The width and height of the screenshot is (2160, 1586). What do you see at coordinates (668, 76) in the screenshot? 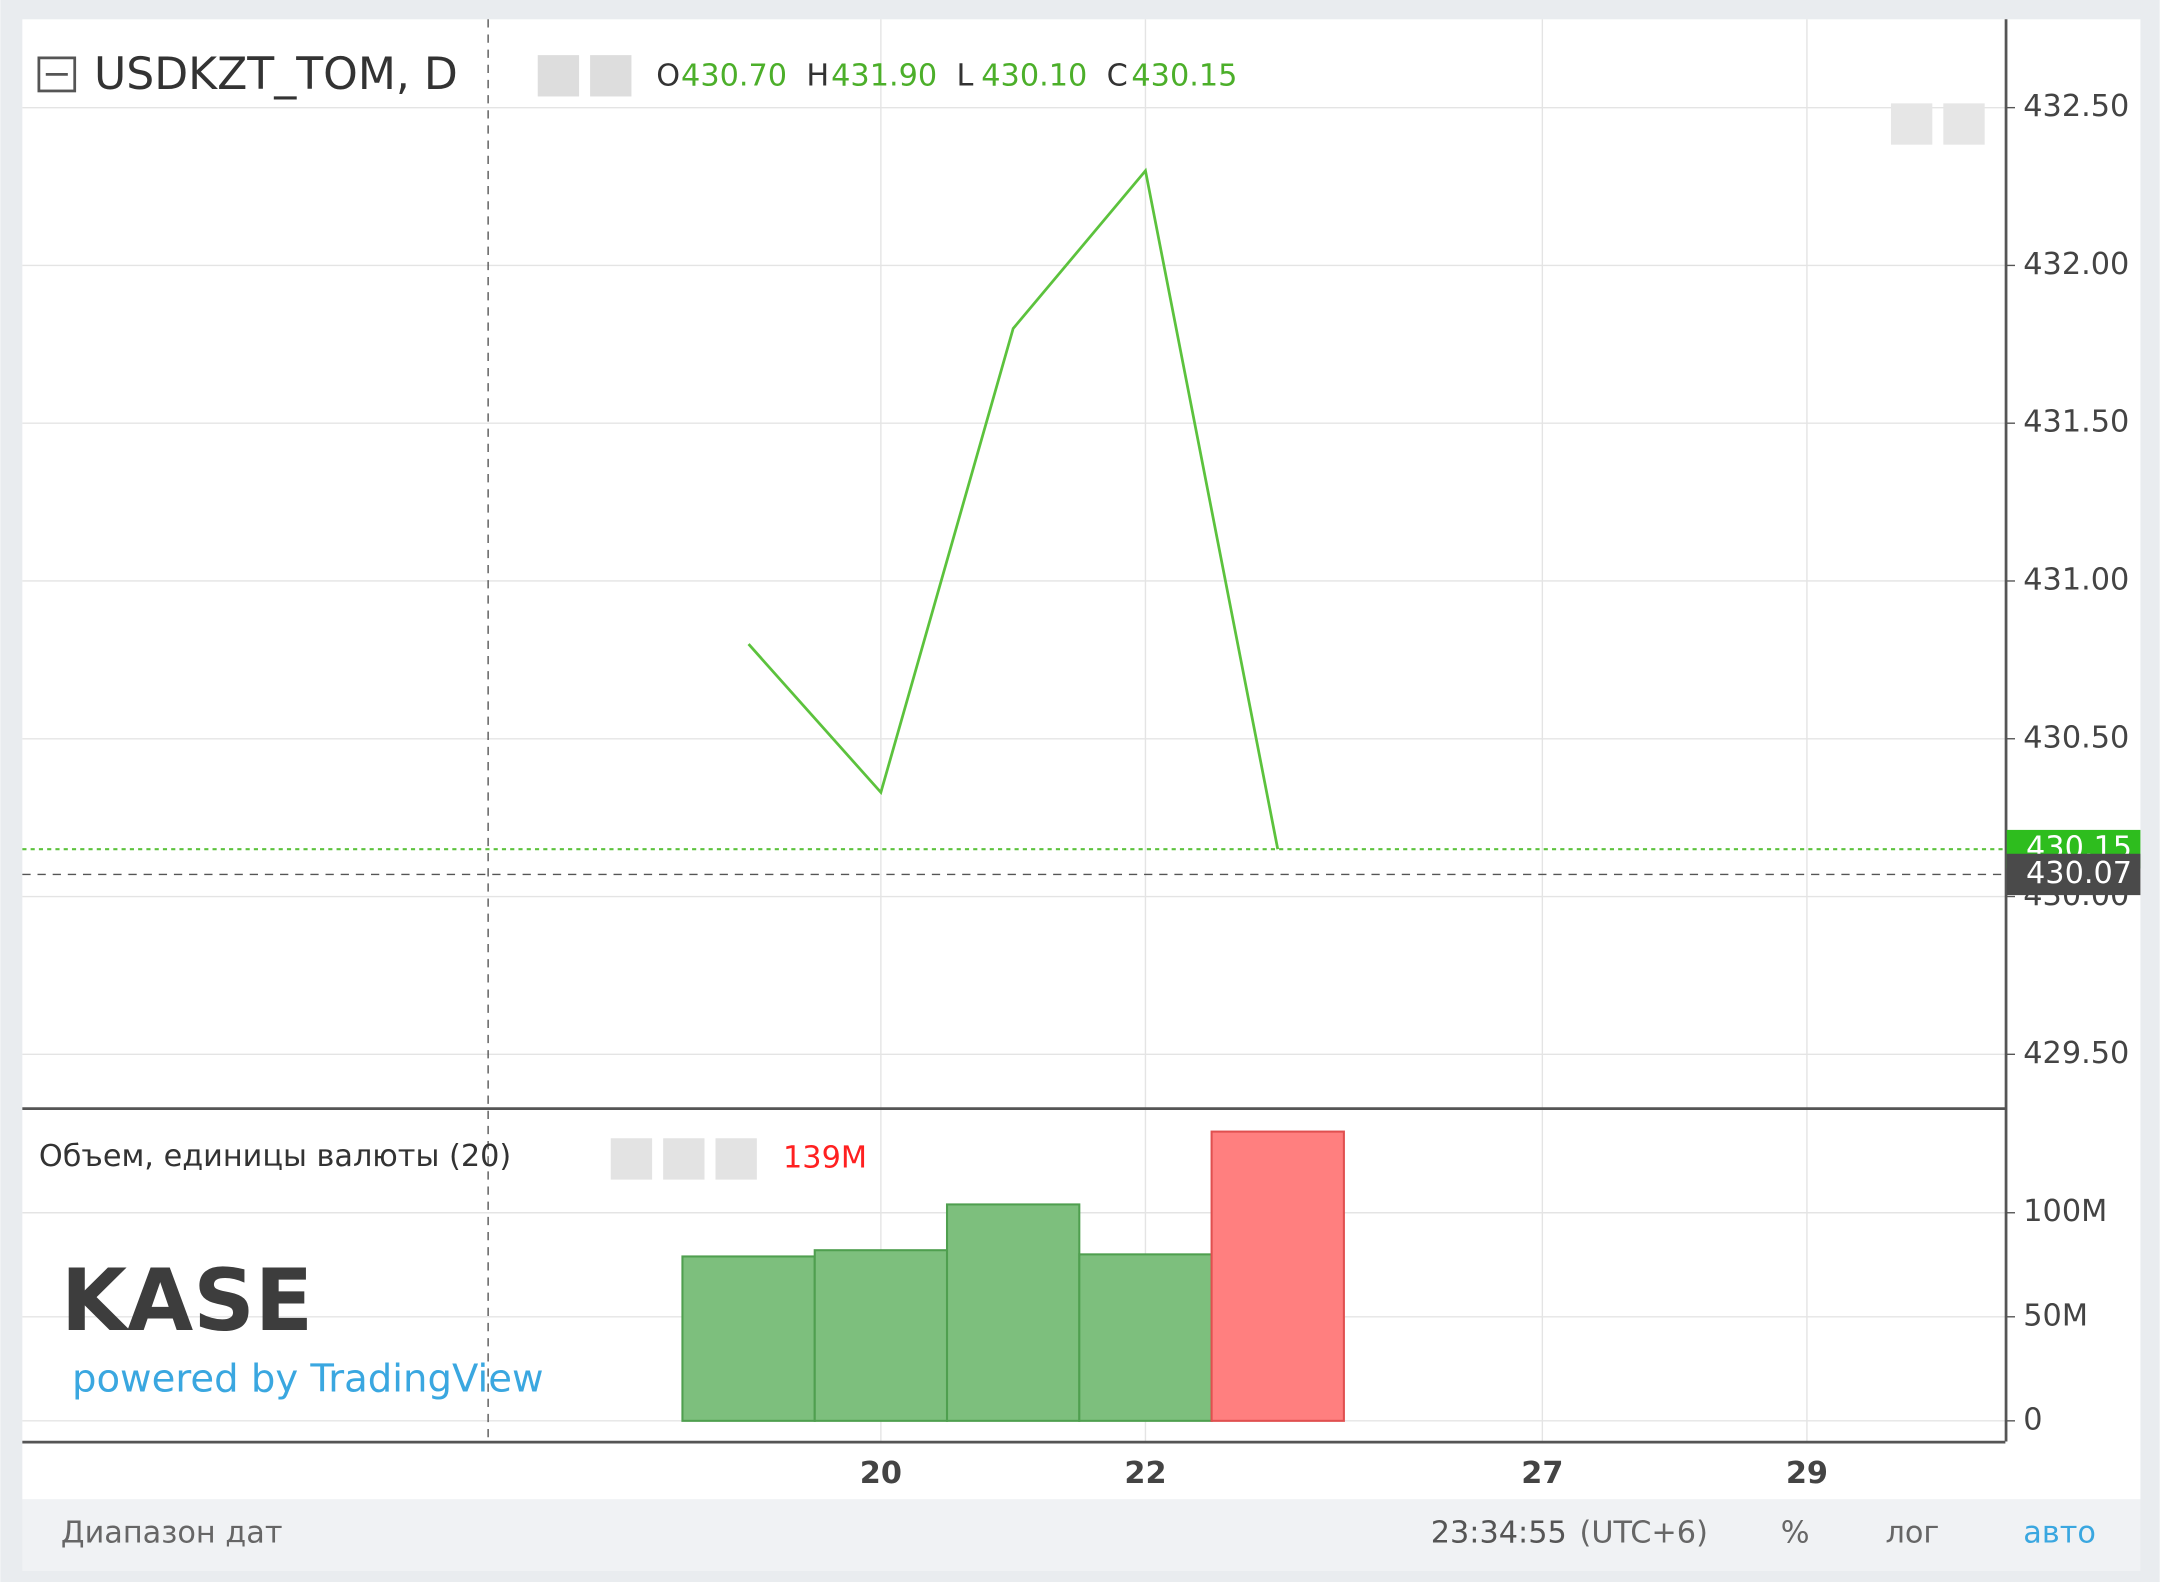
I see `ohlc-key: O` at bounding box center [668, 76].